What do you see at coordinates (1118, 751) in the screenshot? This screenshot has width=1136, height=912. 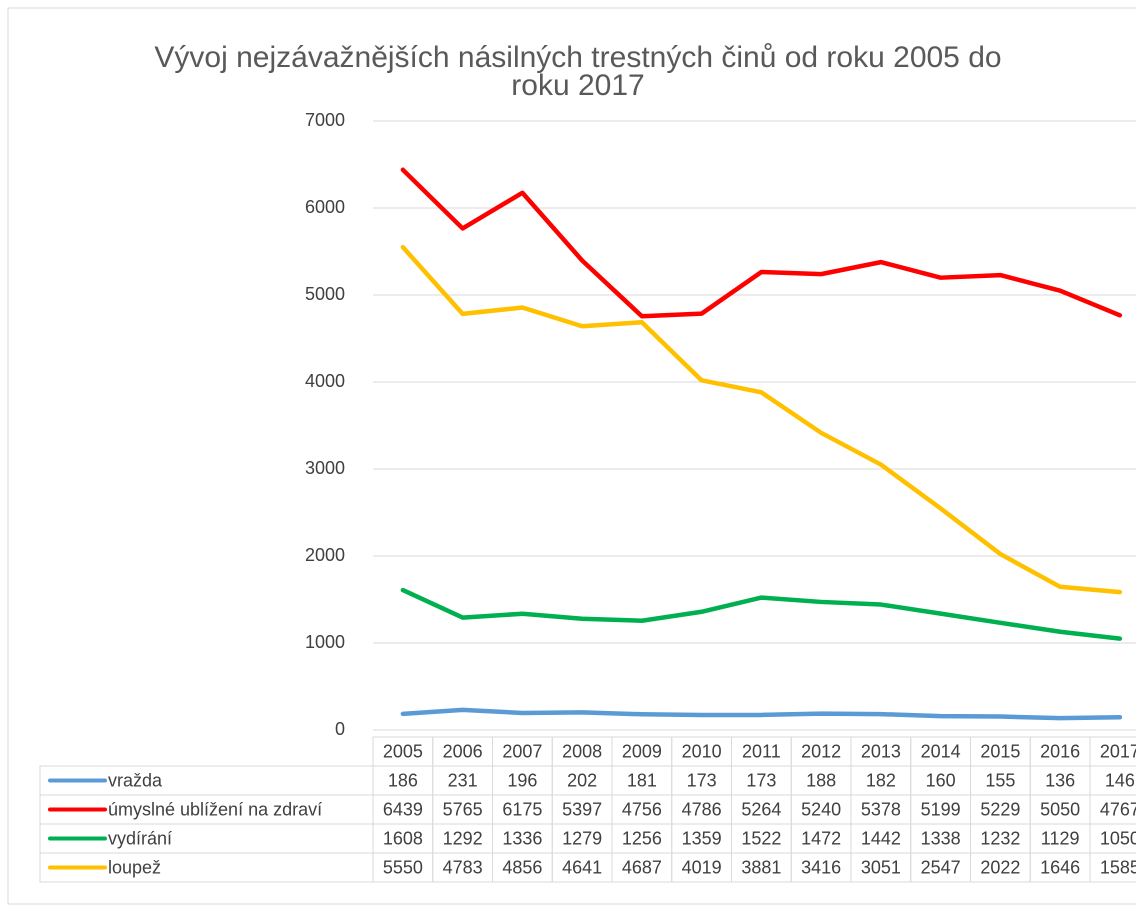 I see `x-tick-label: 2017` at bounding box center [1118, 751].